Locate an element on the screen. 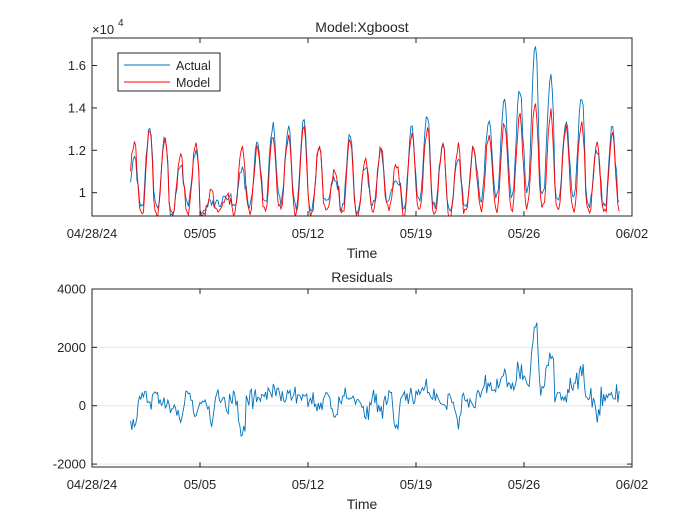  y-tick-label: 0 is located at coordinates (82, 405).